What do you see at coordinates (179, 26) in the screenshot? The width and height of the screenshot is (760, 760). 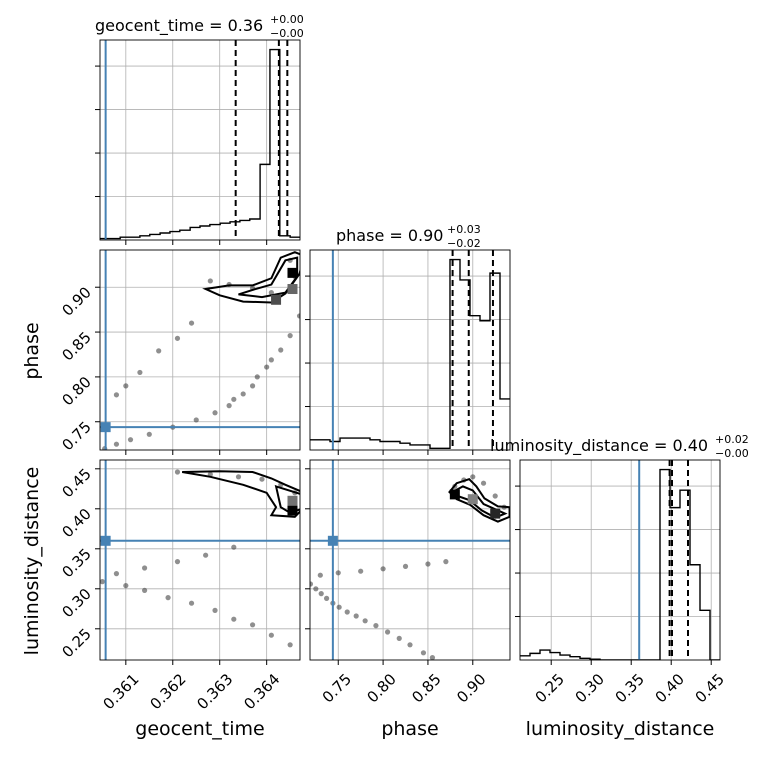 I see `title-geocent-time: geocent_time = 0.36` at bounding box center [179, 26].